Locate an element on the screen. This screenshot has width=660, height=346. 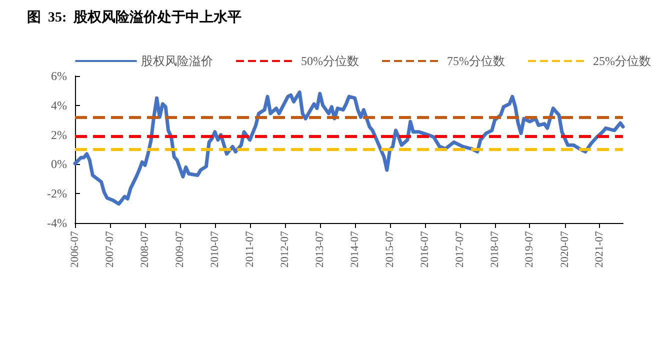
x-tick-label: 2007-07 is located at coordinates (110, 249).